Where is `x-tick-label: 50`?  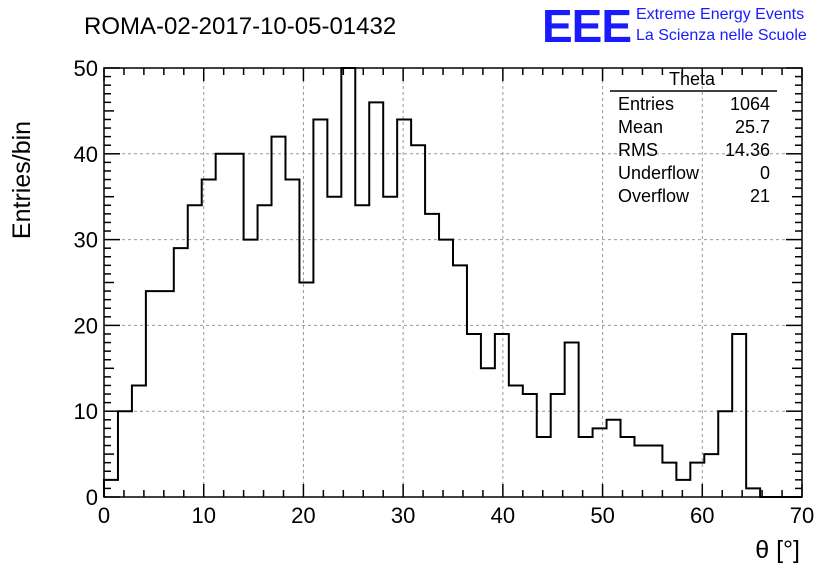 x-tick-label: 50 is located at coordinates (602, 515).